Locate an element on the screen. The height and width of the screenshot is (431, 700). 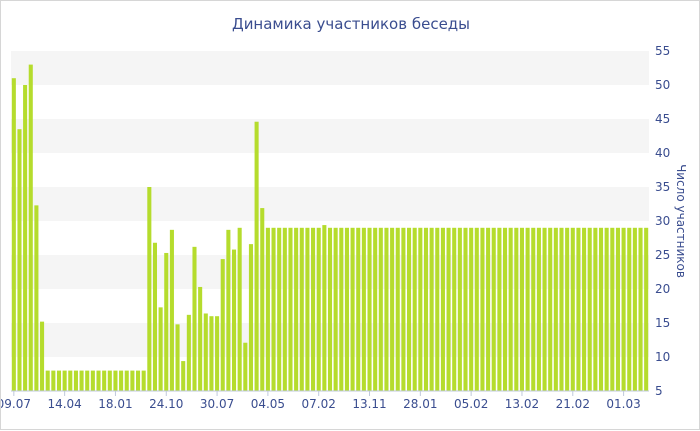
x-tick-label: 13.02 is located at coordinates (522, 404).